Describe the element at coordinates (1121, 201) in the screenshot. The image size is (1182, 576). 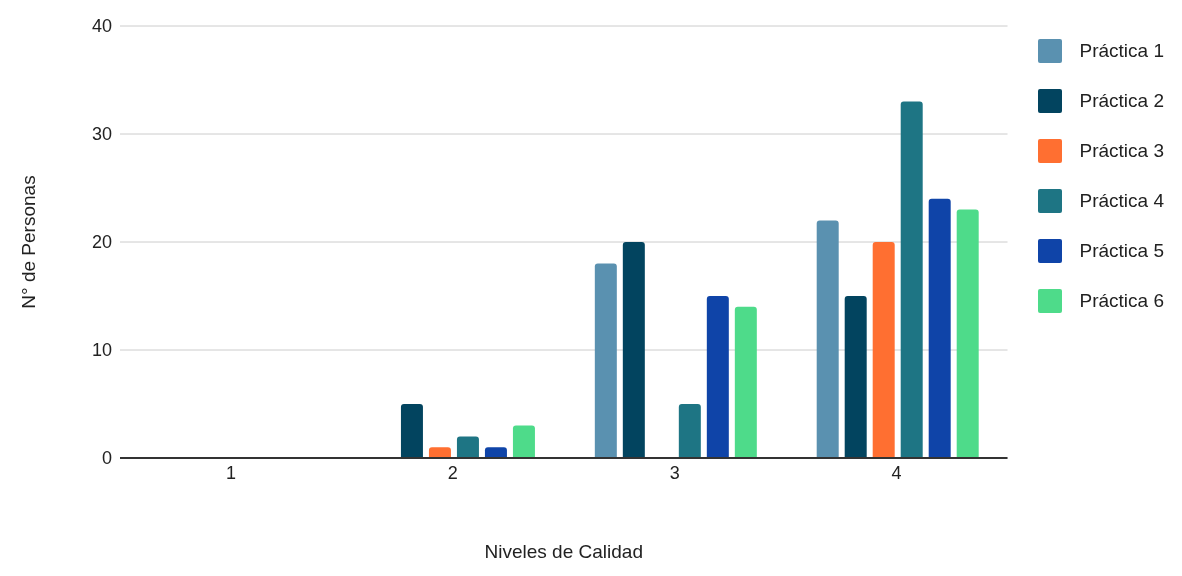
I see `legend-label: Práctica 4` at that location.